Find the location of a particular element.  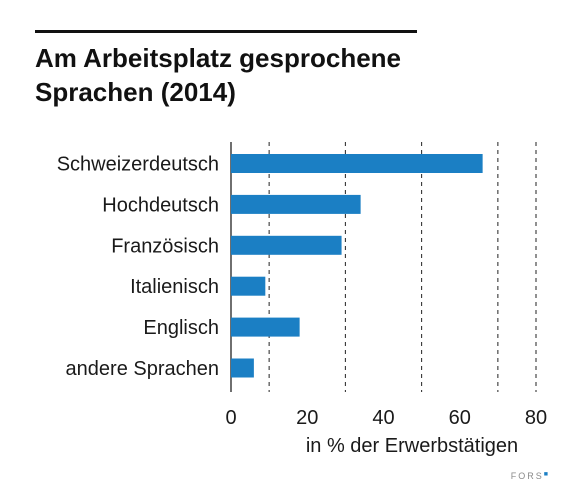

category-label: andere Sprachen is located at coordinates (142, 369).